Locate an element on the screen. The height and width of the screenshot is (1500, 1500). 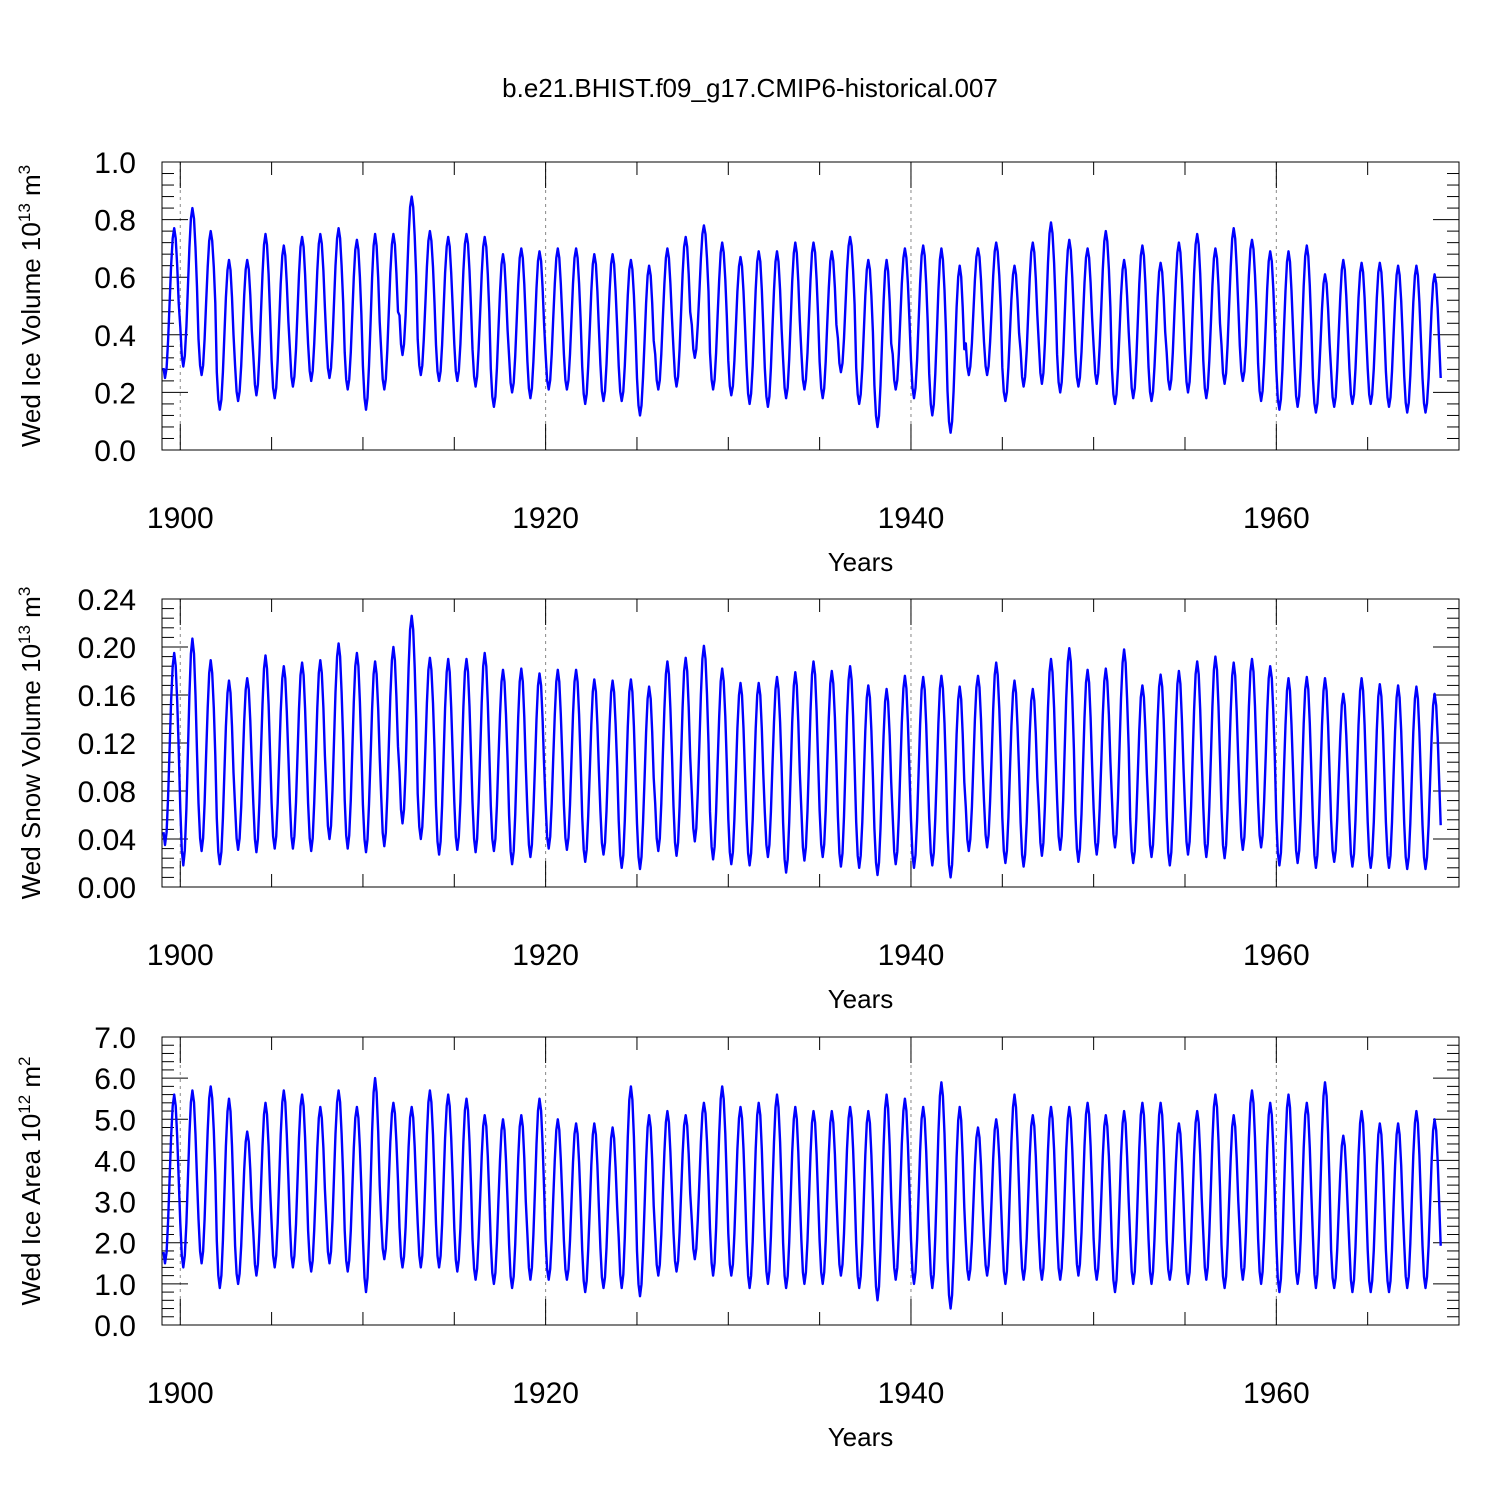
y-tick-label: 0.04 is located at coordinates (107, 840).